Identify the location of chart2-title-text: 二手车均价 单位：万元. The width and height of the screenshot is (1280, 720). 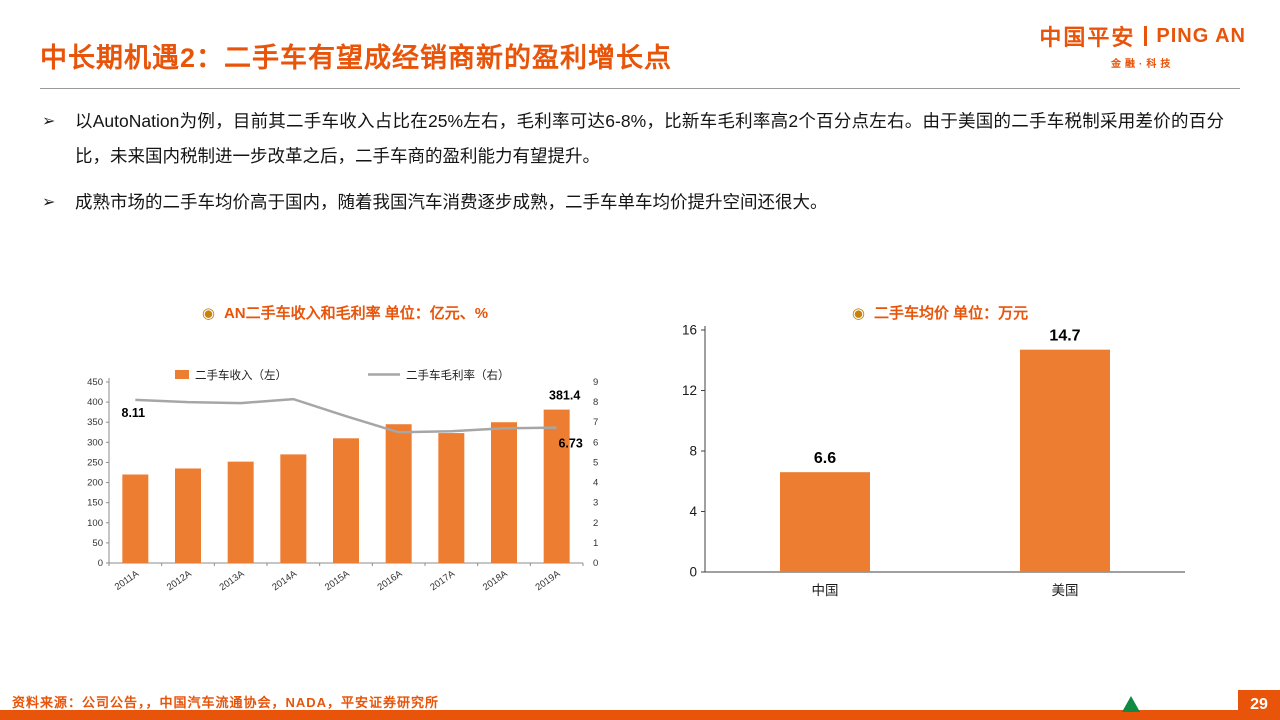
(951, 313).